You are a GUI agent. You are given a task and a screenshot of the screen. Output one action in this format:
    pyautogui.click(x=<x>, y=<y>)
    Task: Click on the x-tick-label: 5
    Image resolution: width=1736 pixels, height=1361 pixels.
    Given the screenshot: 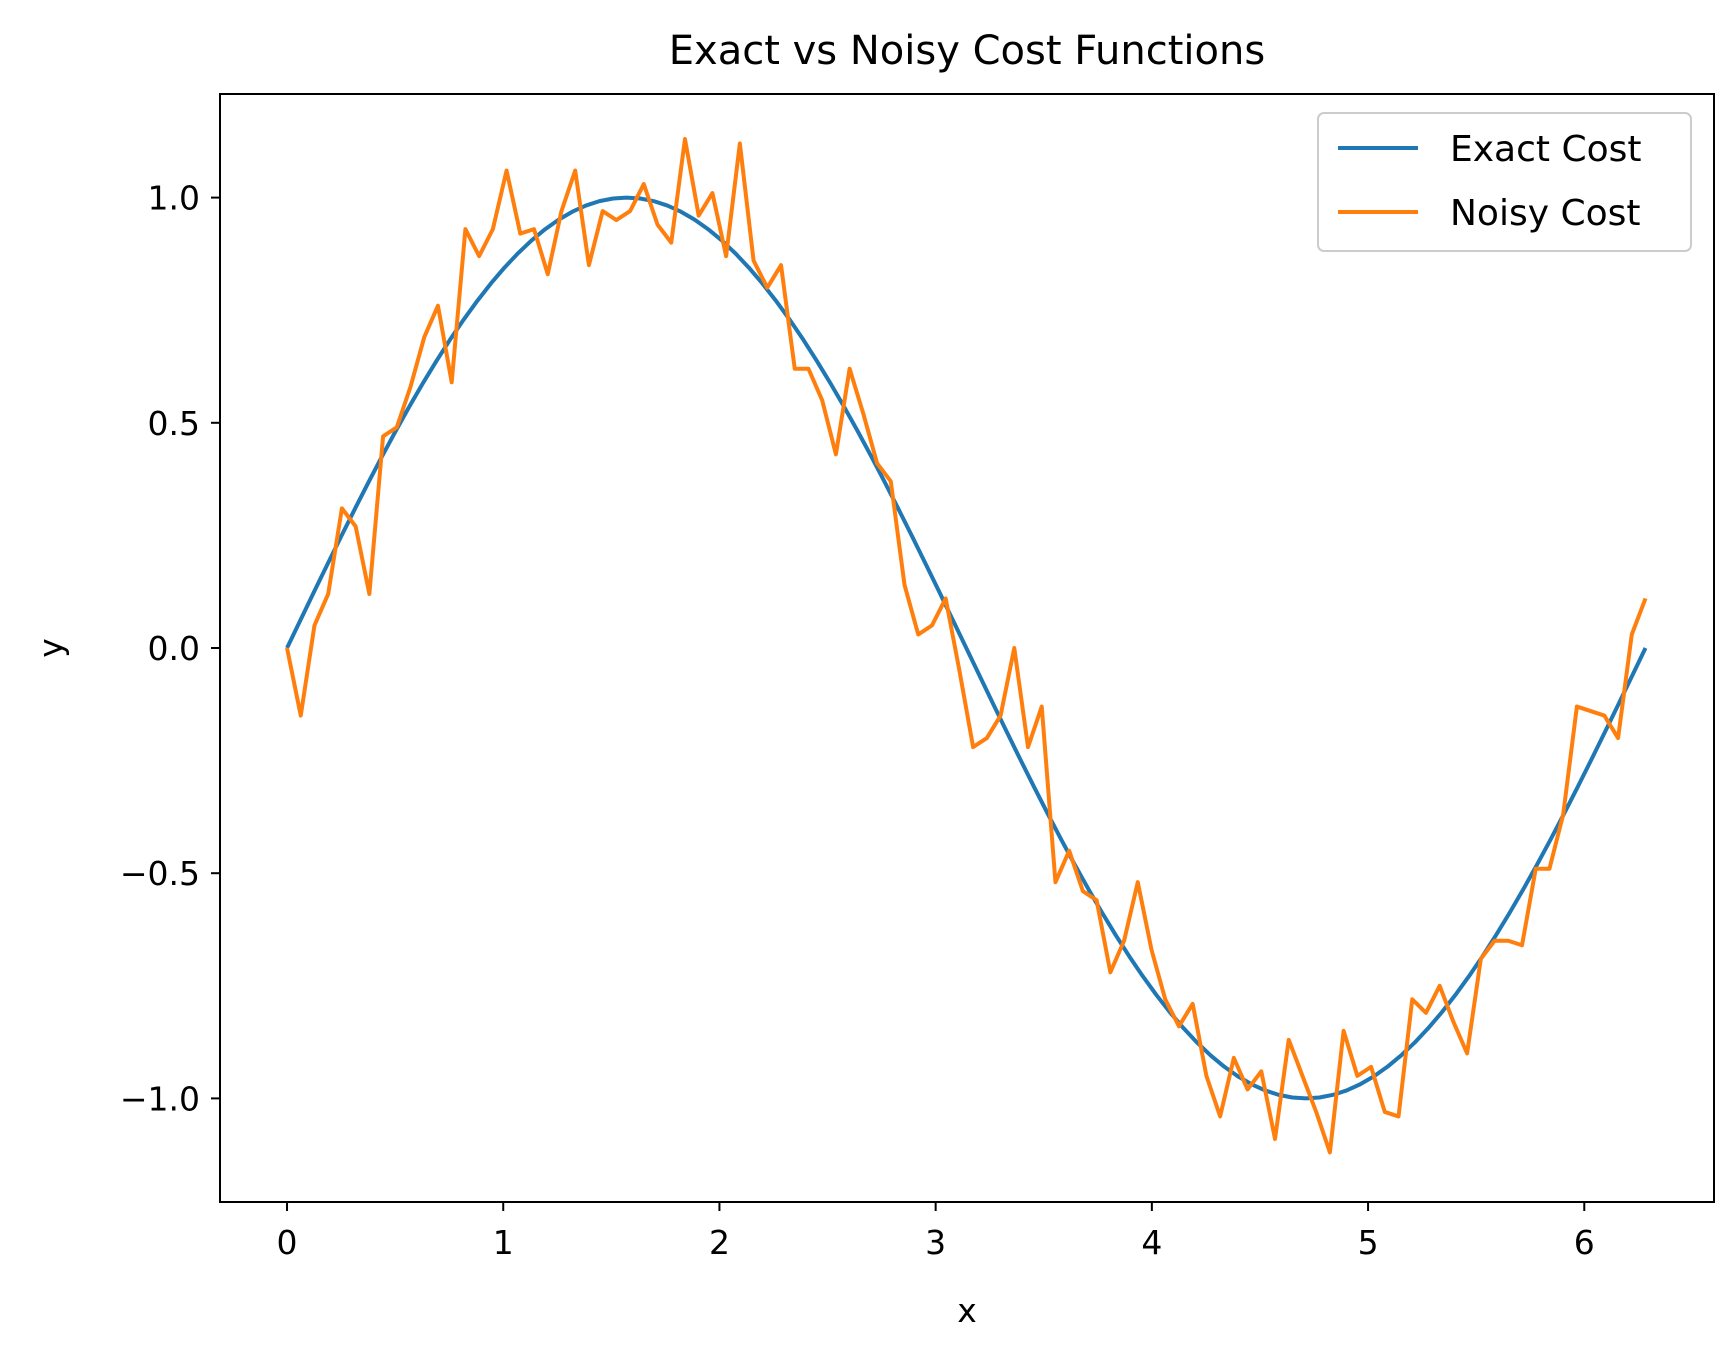 What is the action you would take?
    pyautogui.click(x=1368, y=1242)
    